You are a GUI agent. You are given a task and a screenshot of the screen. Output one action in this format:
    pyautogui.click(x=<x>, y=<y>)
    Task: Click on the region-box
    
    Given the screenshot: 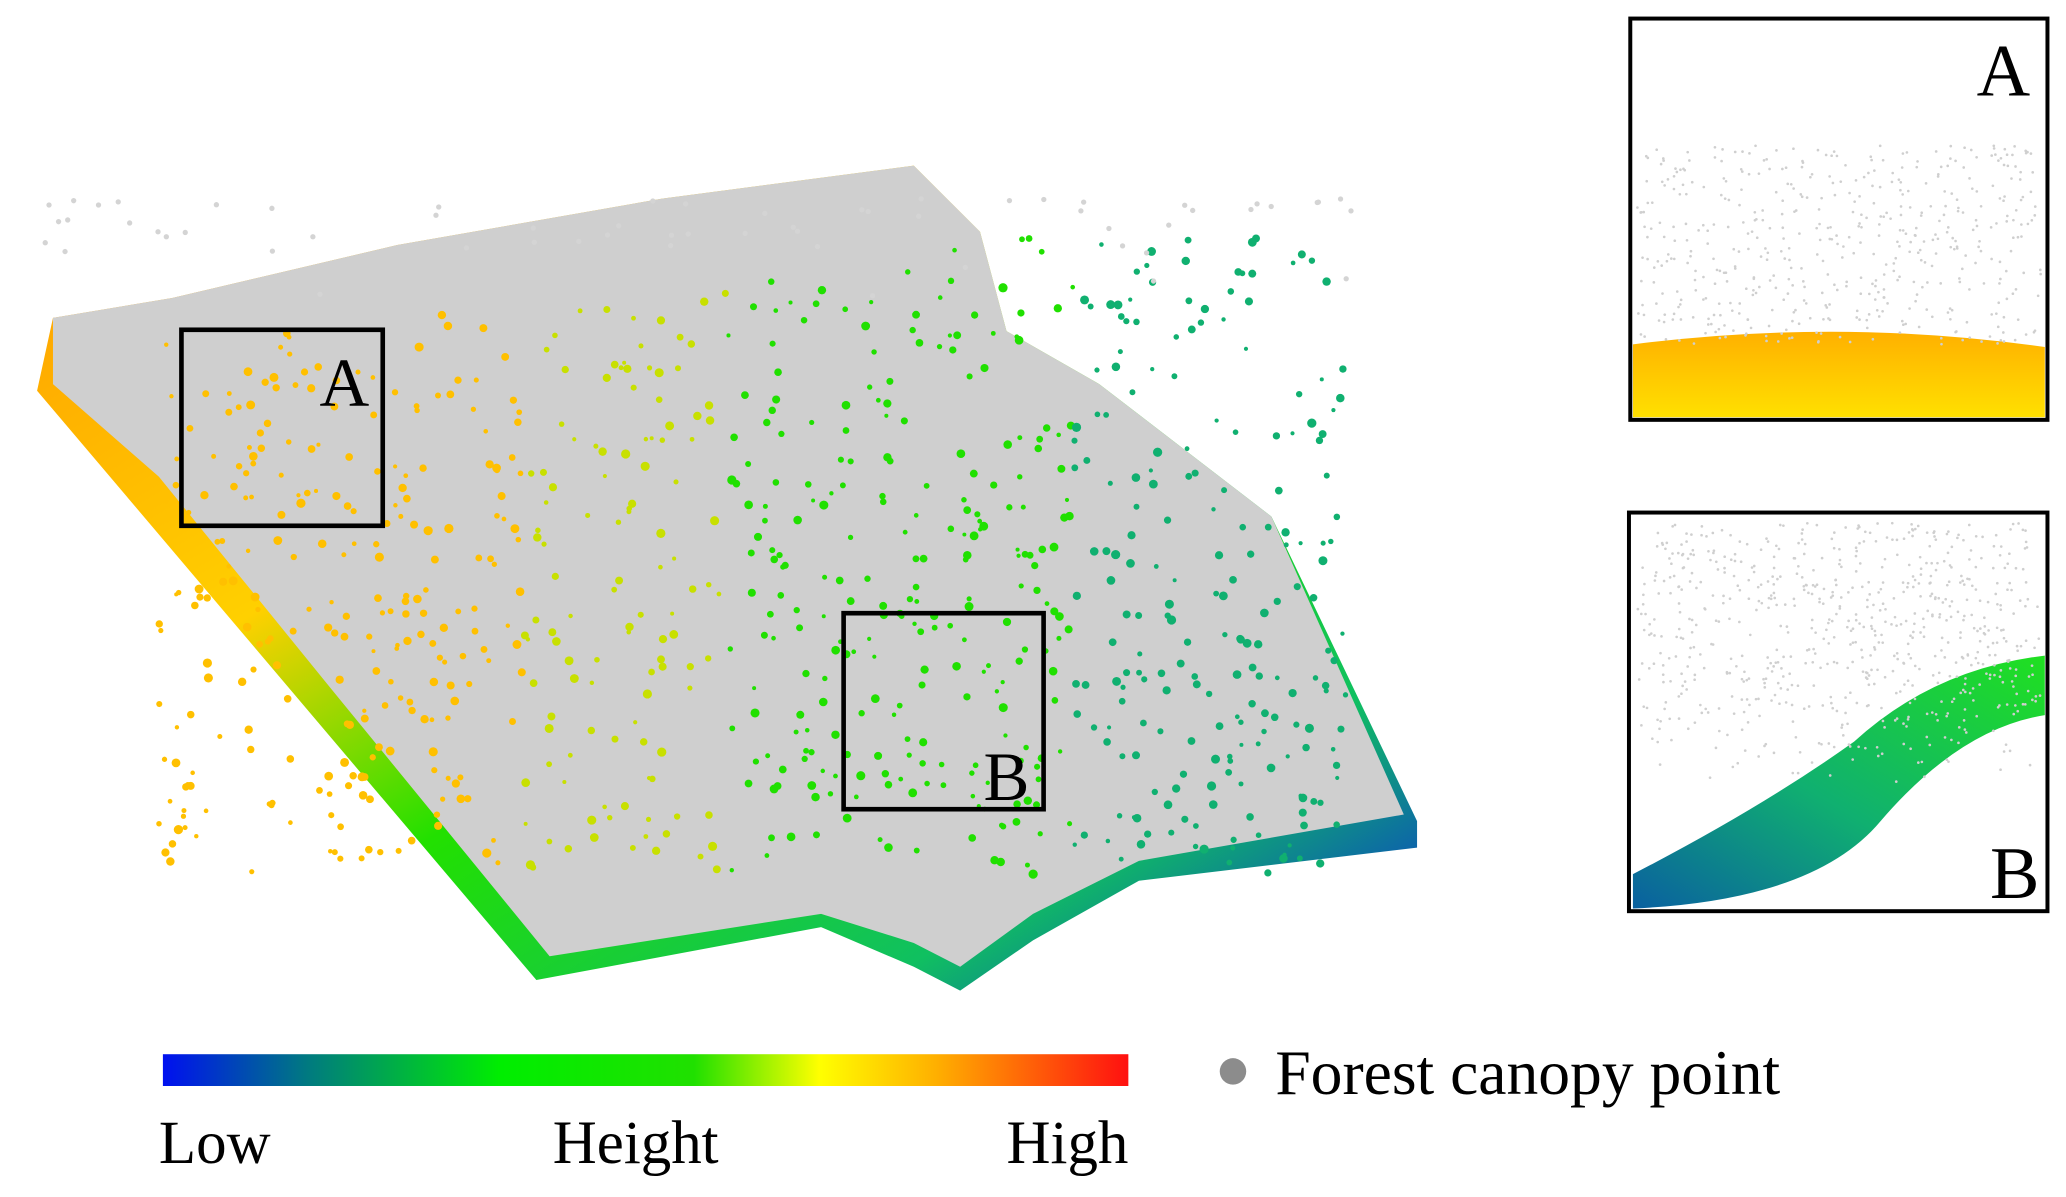 What is the action you would take?
    pyautogui.click(x=943, y=711)
    